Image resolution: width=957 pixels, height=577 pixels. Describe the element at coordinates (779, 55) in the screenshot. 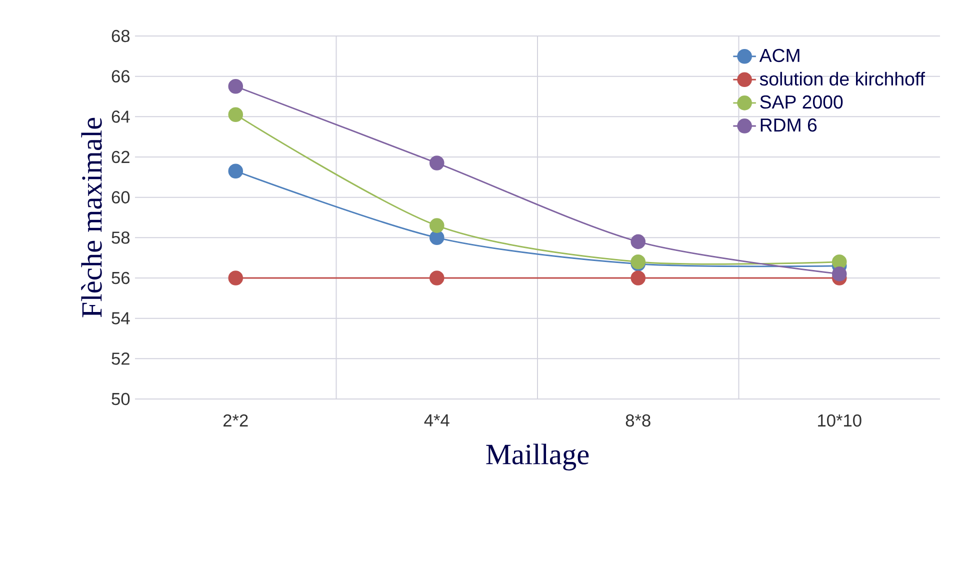

I see `legend-label: ACM` at that location.